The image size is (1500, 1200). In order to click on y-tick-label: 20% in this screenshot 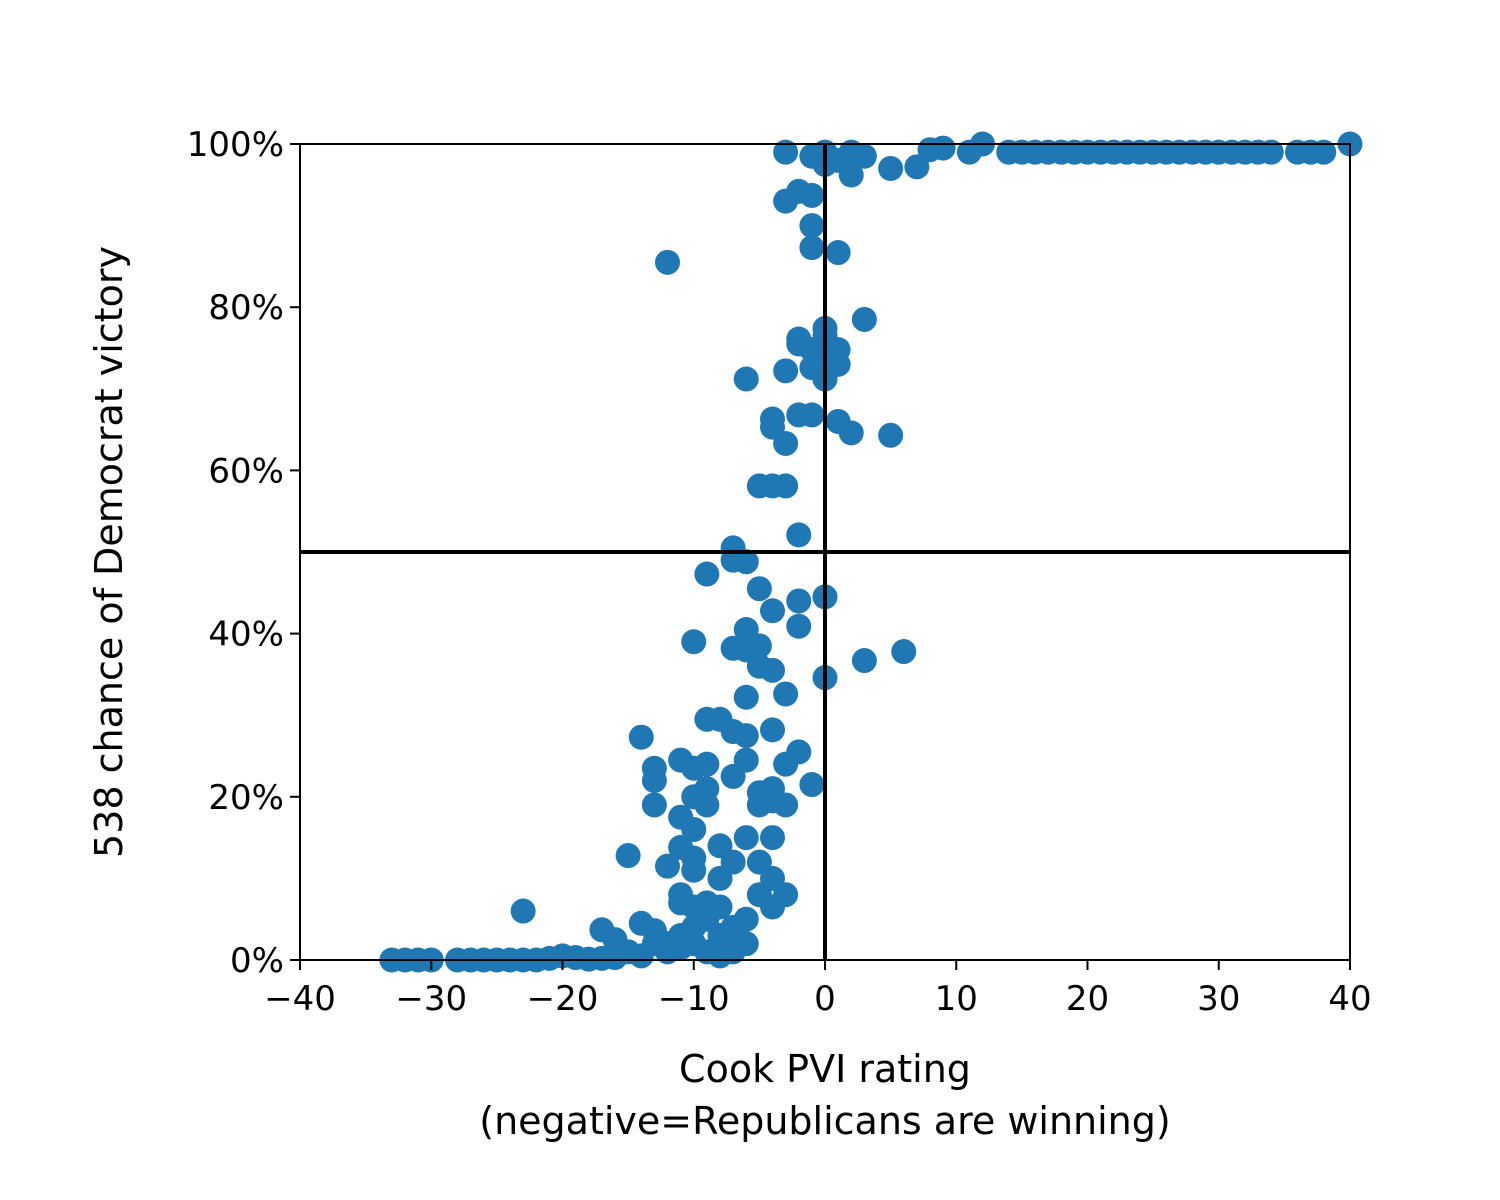, I will do `click(246, 798)`.